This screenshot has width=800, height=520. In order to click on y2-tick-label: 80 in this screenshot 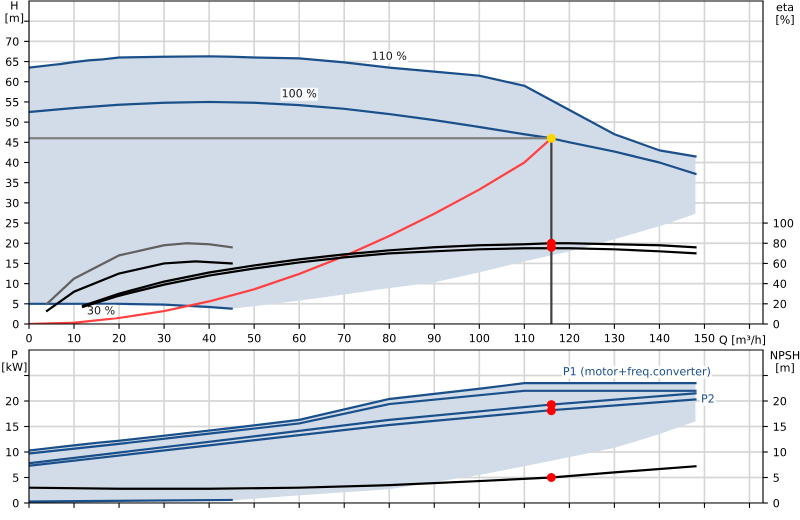, I will do `click(779, 243)`.